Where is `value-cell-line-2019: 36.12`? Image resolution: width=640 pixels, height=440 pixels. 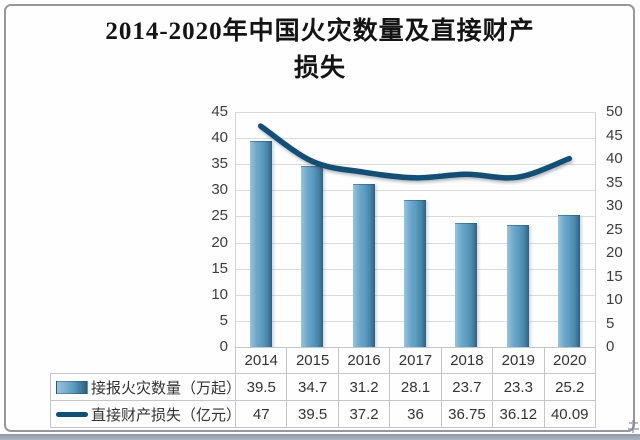 value-cell-line-2019: 36.12 is located at coordinates (518, 414).